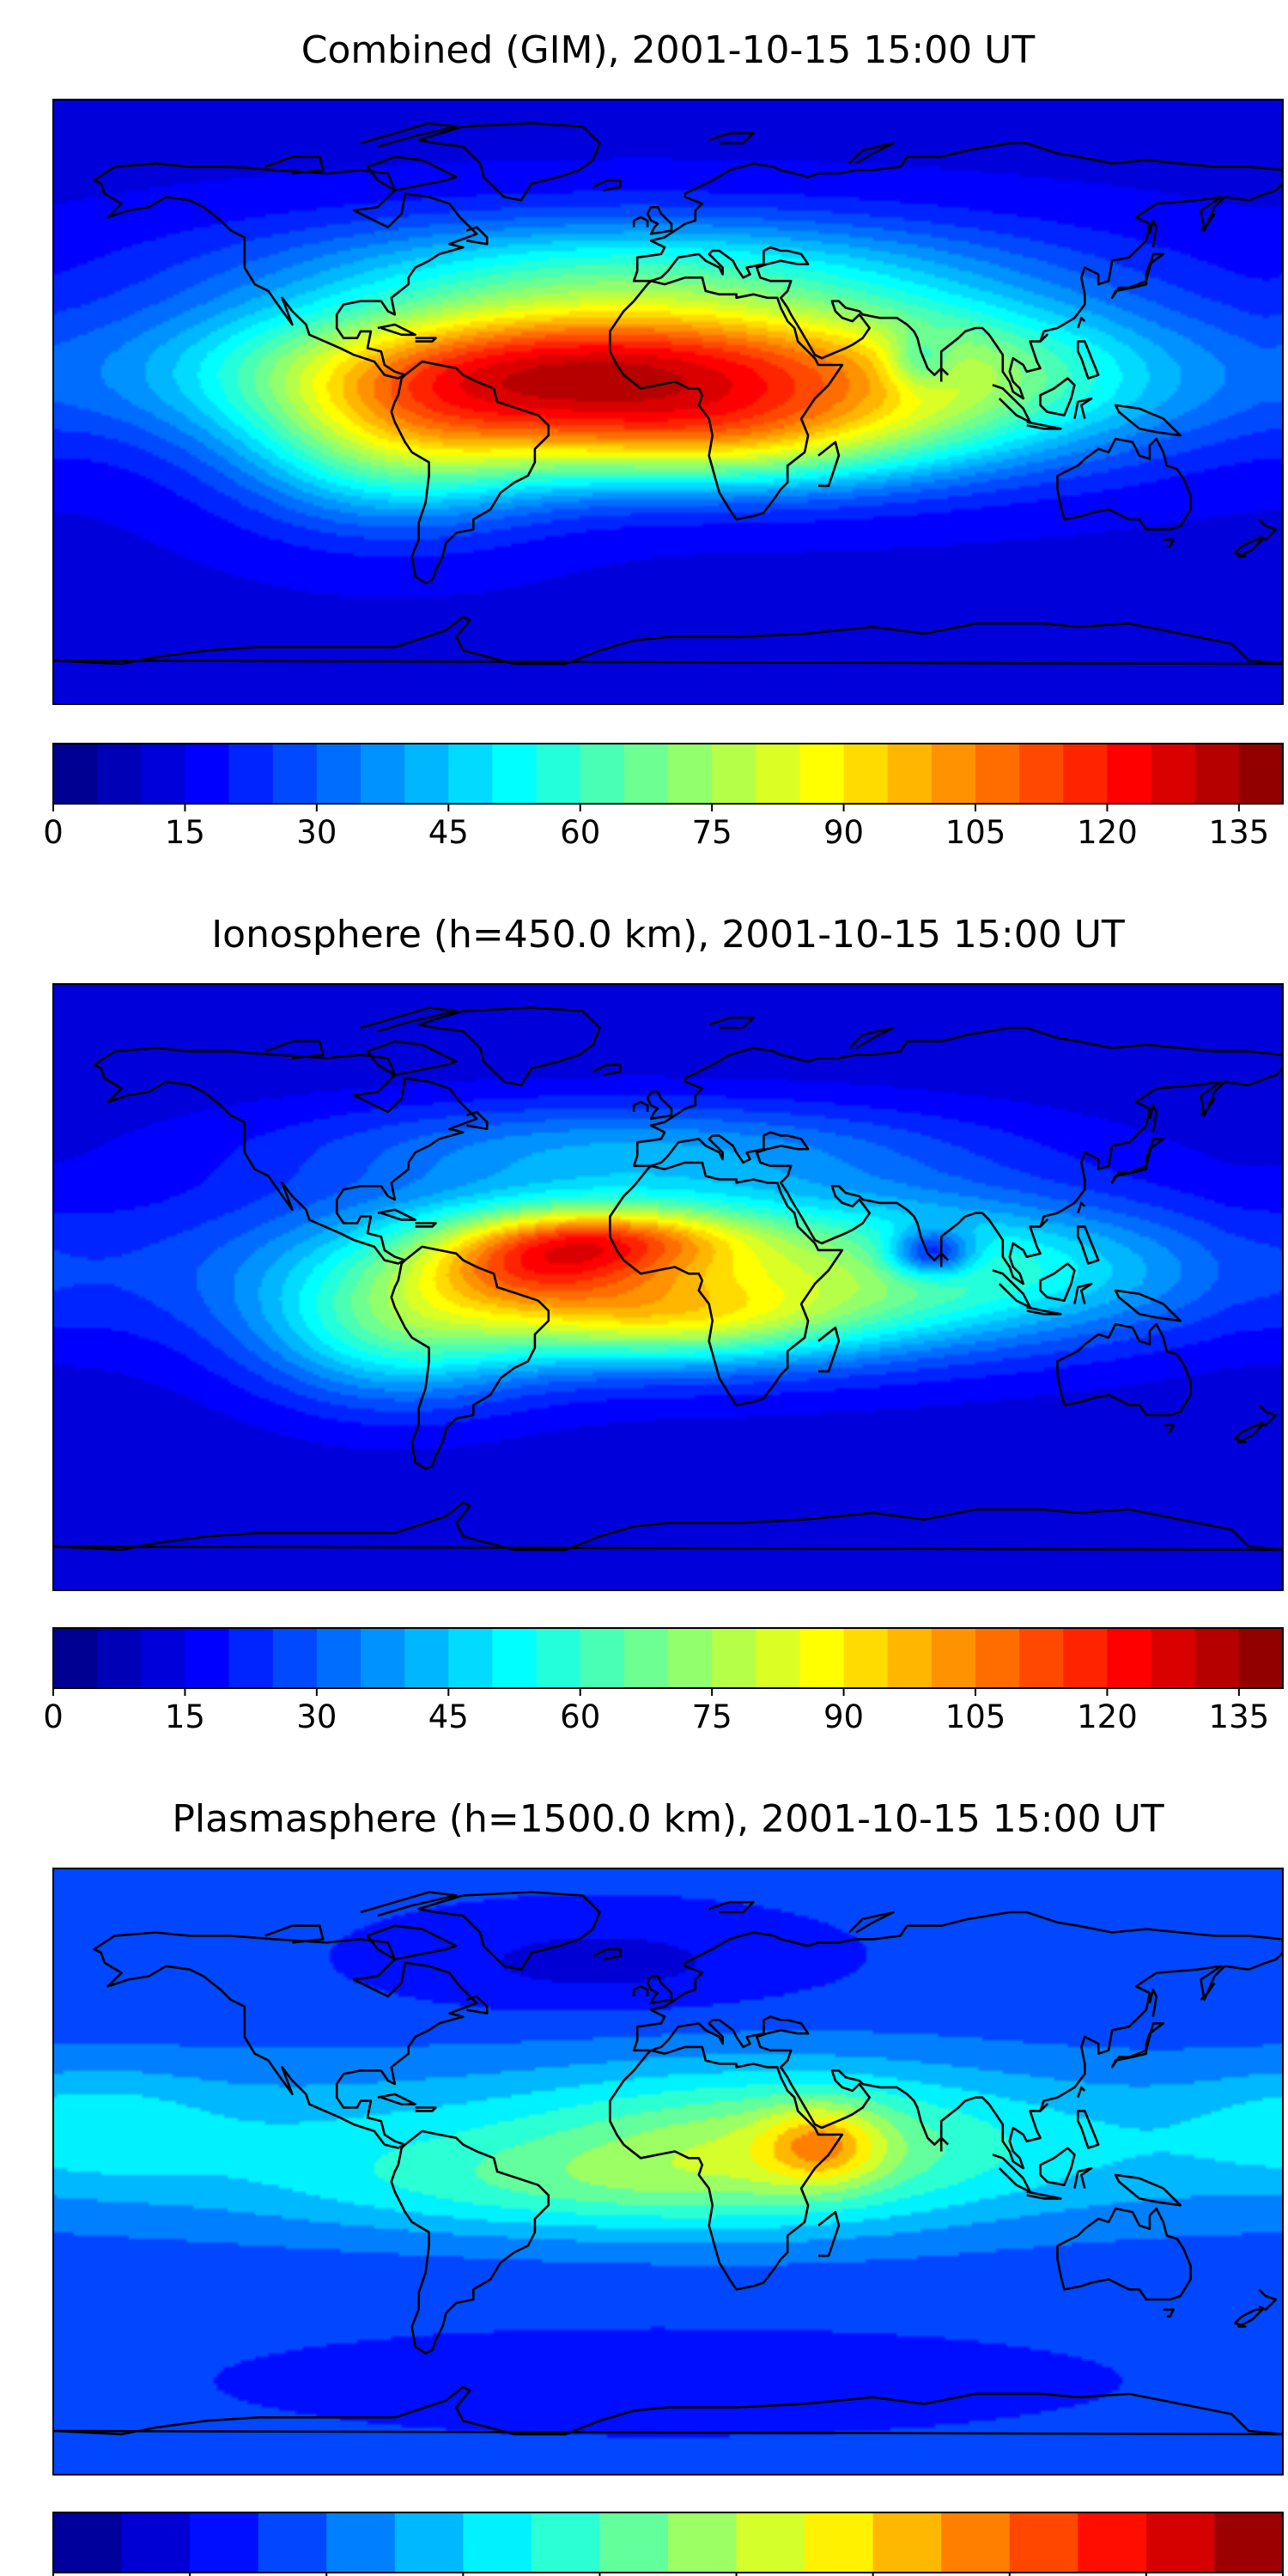 The height and width of the screenshot is (2576, 1288). What do you see at coordinates (668, 1658) in the screenshot?
I see `colorbar-frame` at bounding box center [668, 1658].